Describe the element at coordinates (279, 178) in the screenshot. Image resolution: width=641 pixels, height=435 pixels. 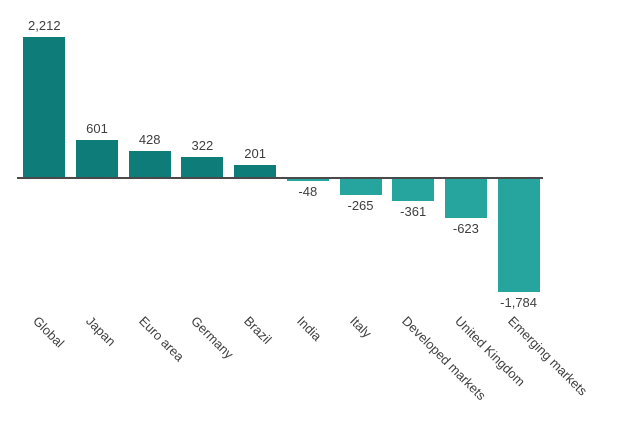
I see `zero-axis-line` at that location.